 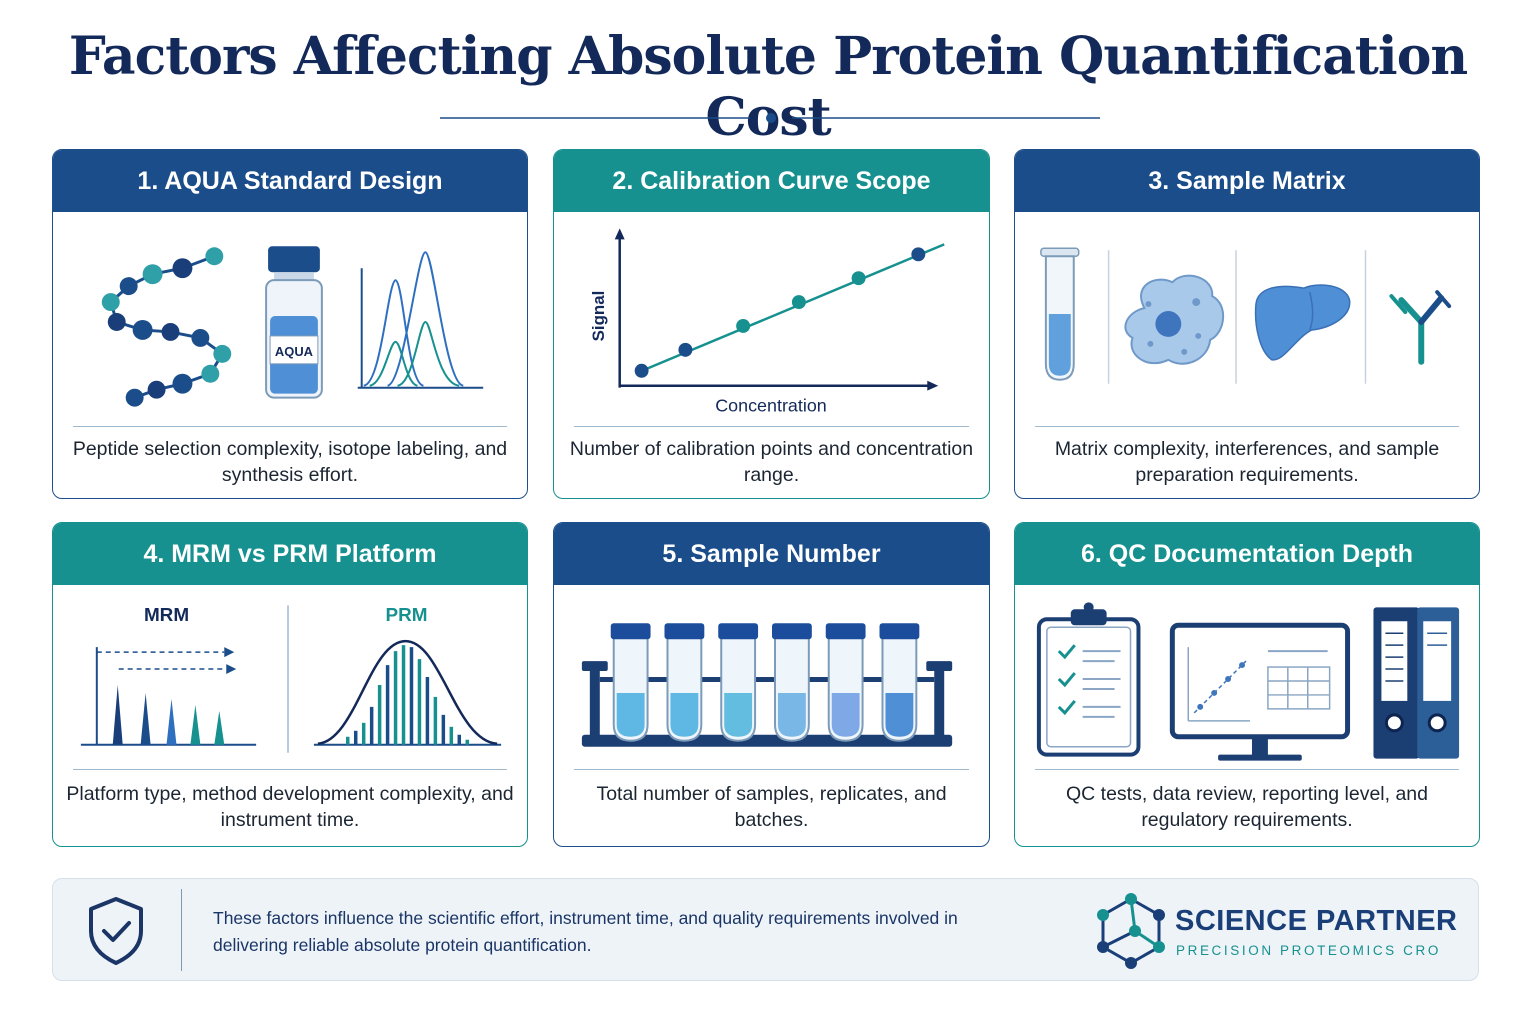 I want to click on cell-icon, so click(x=1174, y=319).